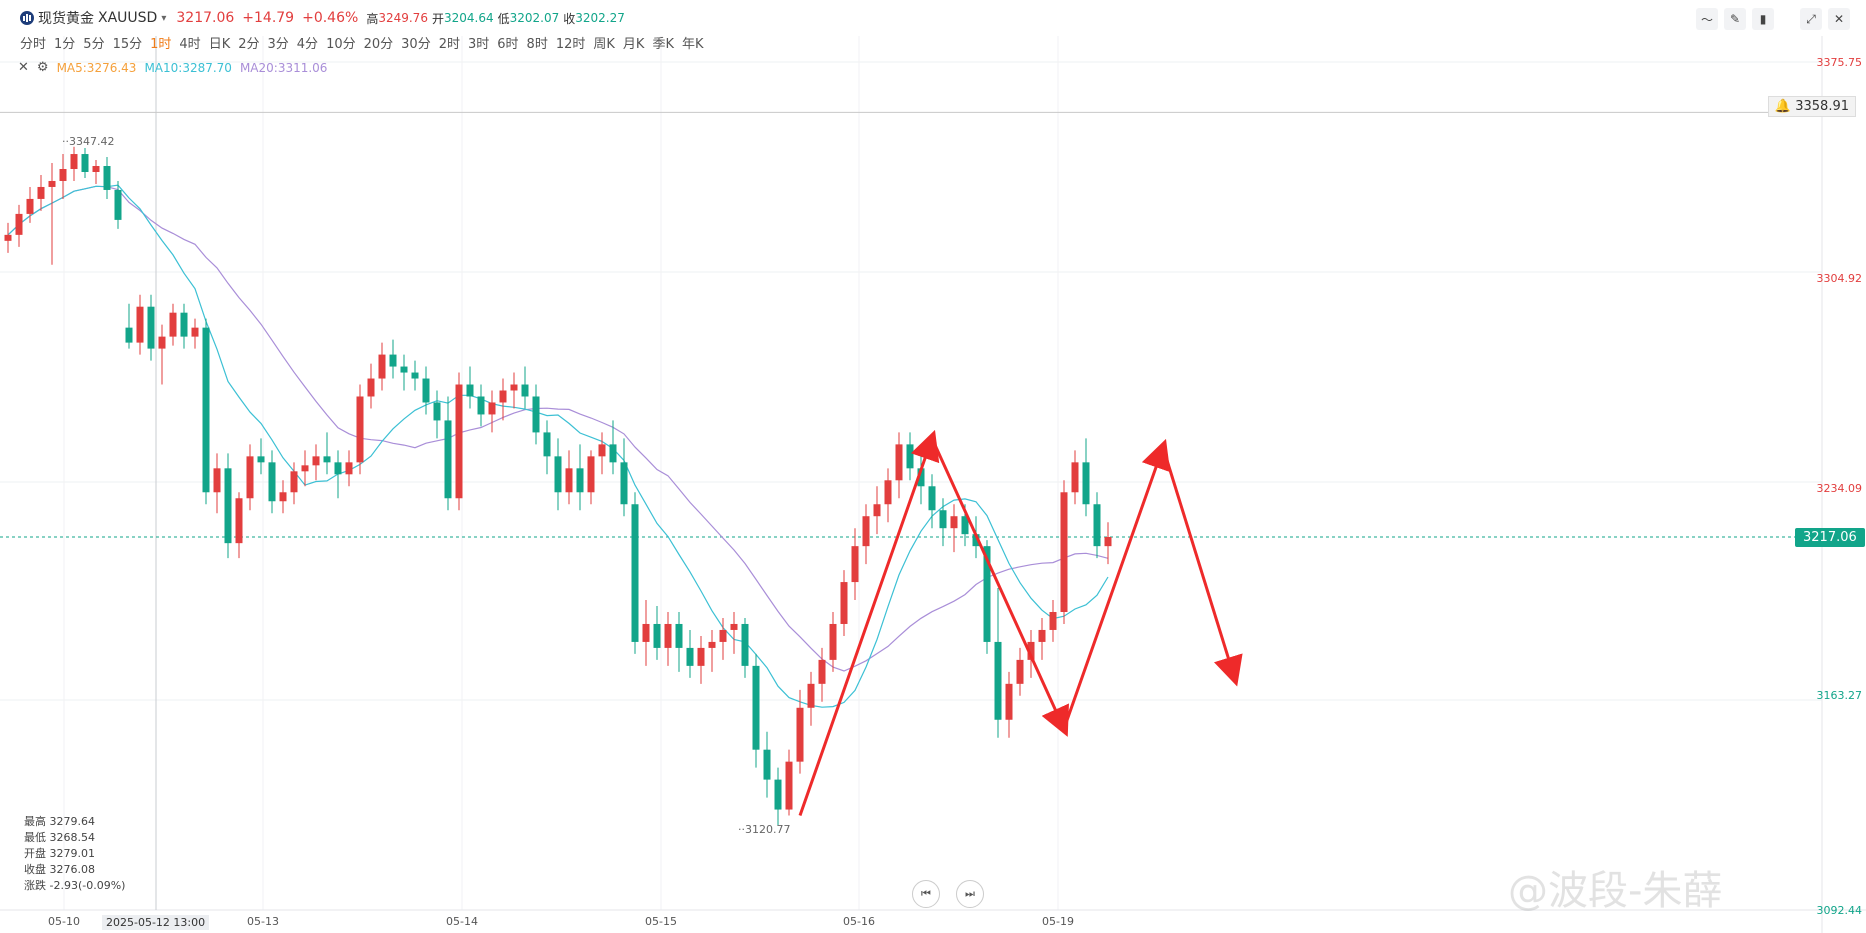  Describe the element at coordinates (1822, 106) in the screenshot. I see `alert-price: 3358.91` at that location.